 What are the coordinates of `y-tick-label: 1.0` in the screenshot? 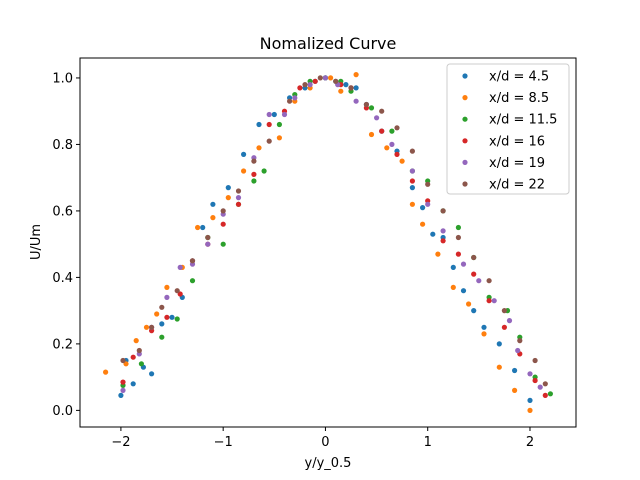 It's located at (62, 78).